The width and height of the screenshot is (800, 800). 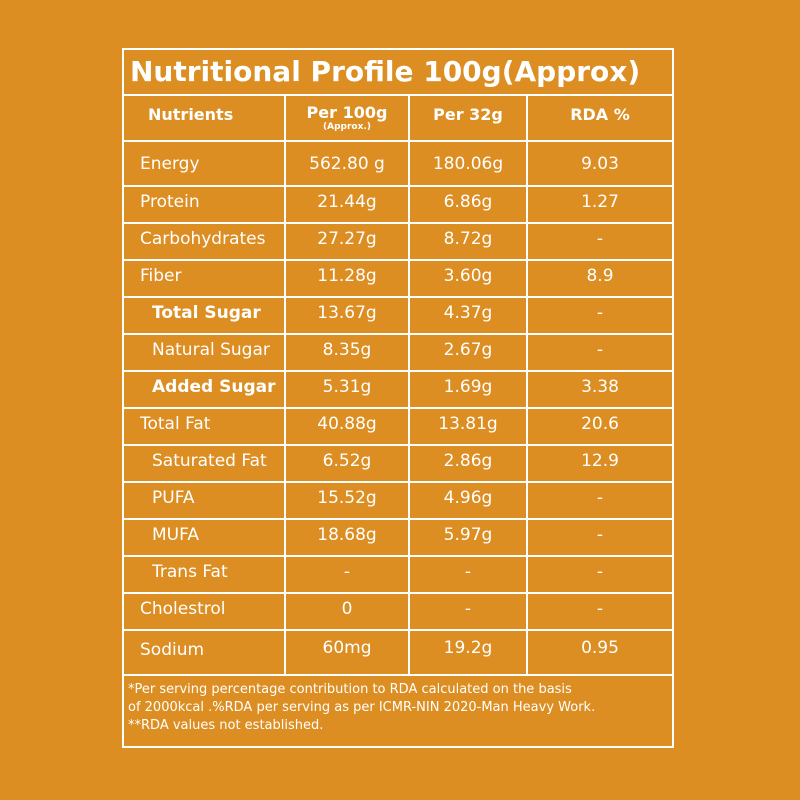 What do you see at coordinates (468, 164) in the screenshot?
I see `per-32g-value: 180.06g` at bounding box center [468, 164].